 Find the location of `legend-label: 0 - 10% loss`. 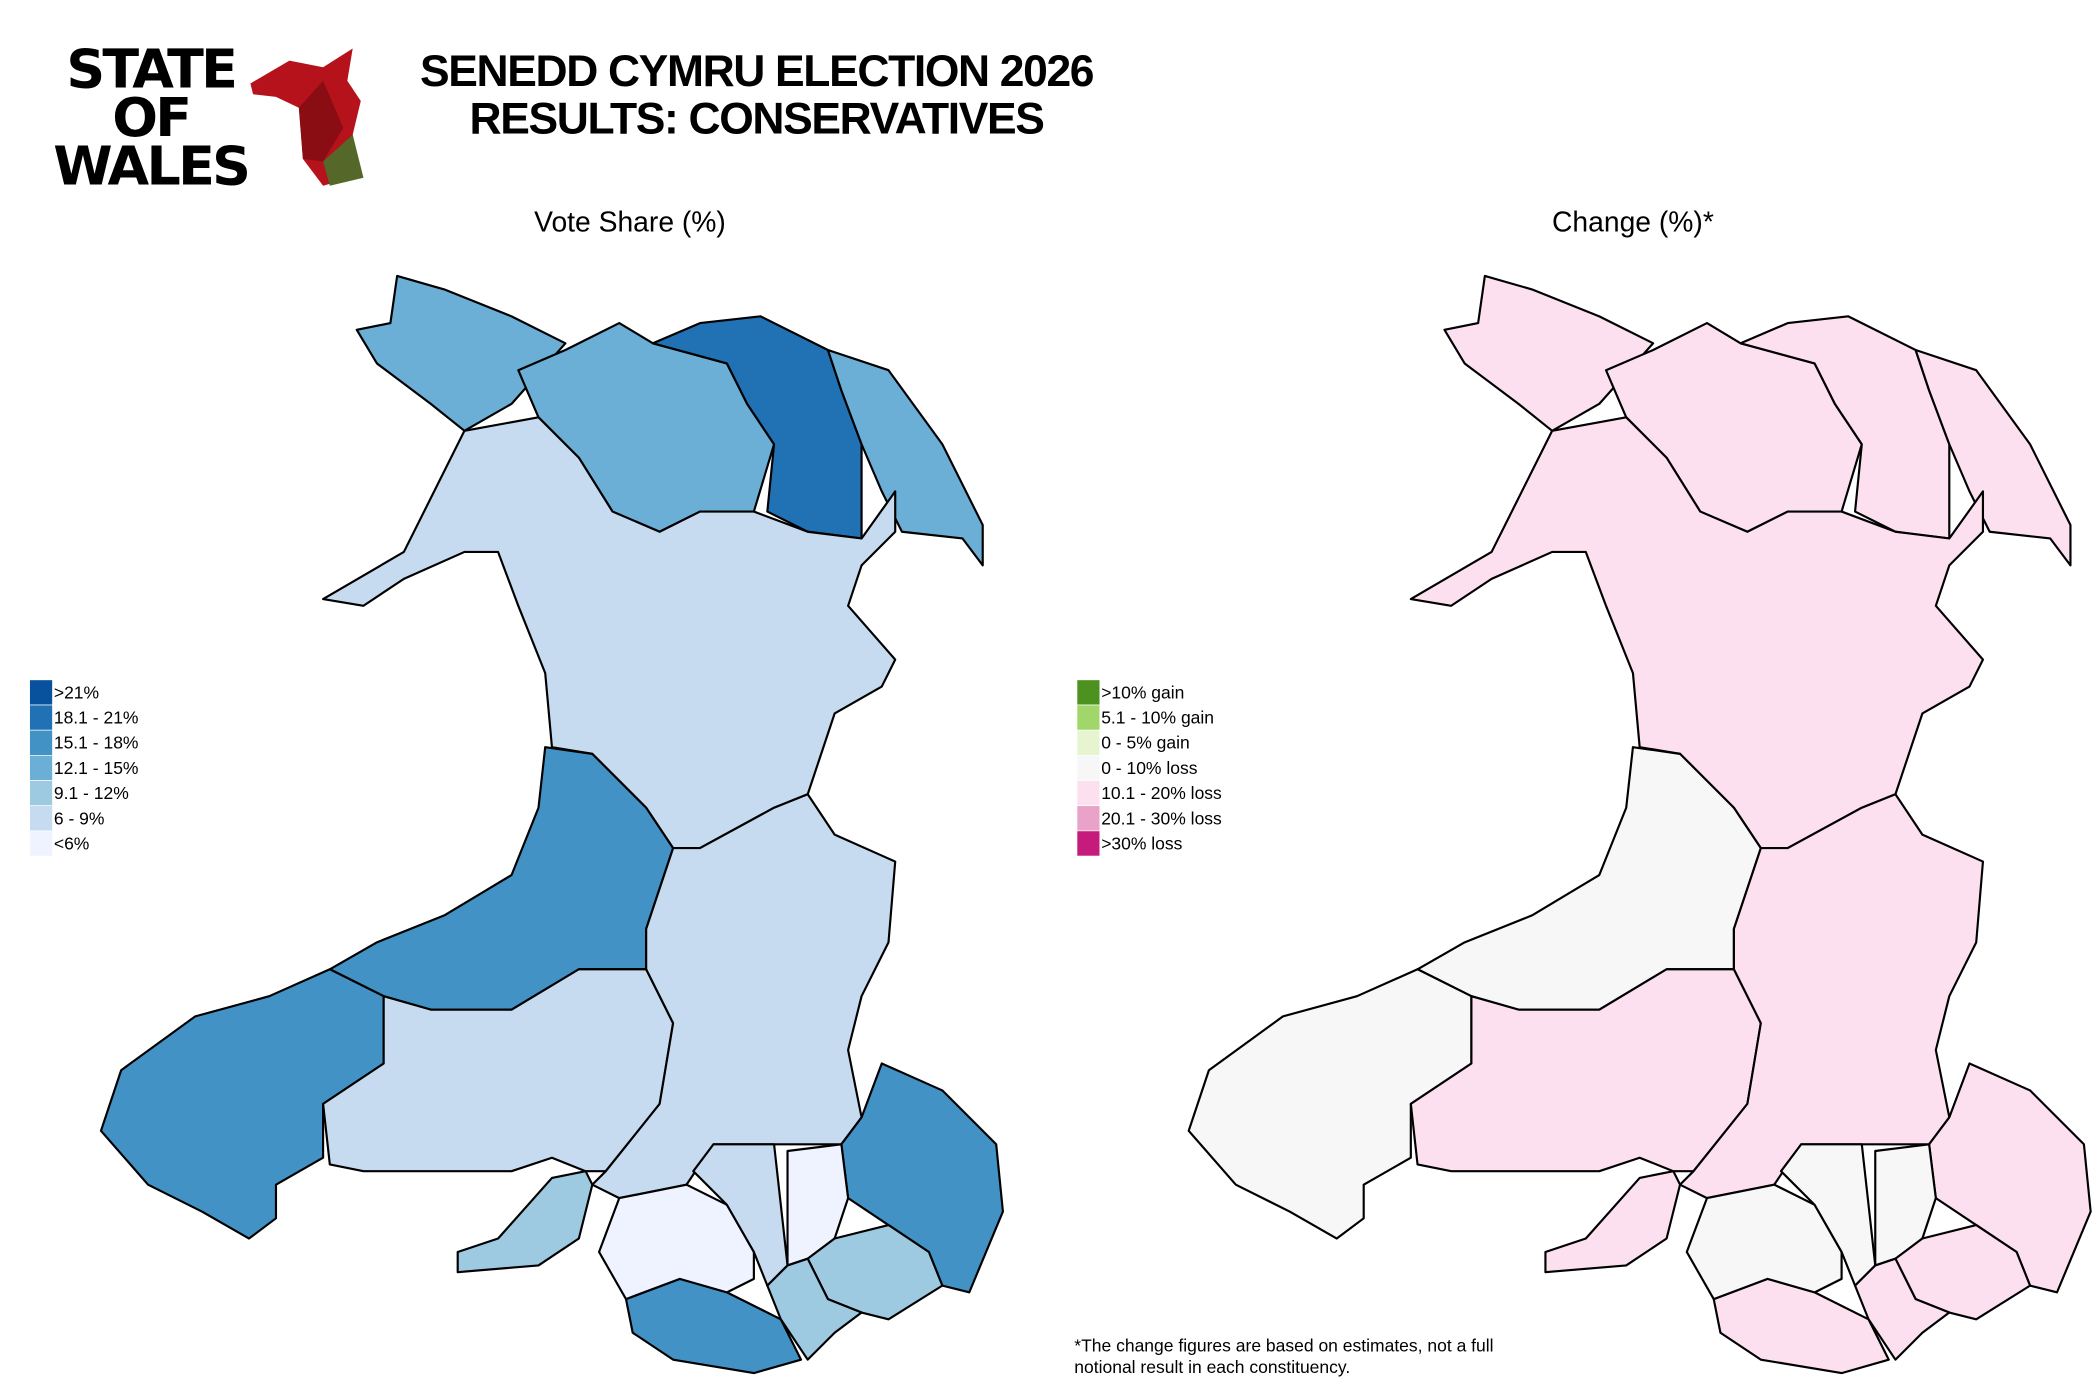

legend-label: 0 - 10% loss is located at coordinates (1149, 768).